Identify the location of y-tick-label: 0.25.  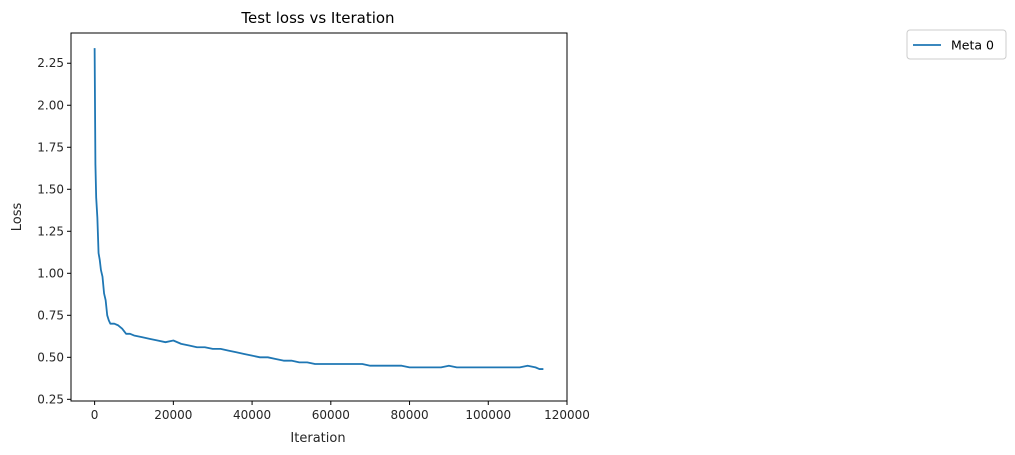
(50, 399).